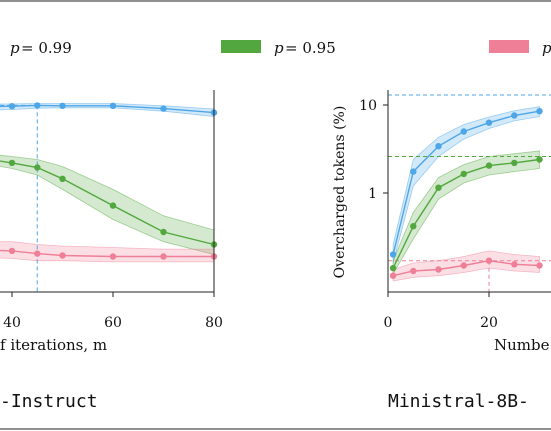  I want to click on left-xtick-label: 80, so click(214, 323).